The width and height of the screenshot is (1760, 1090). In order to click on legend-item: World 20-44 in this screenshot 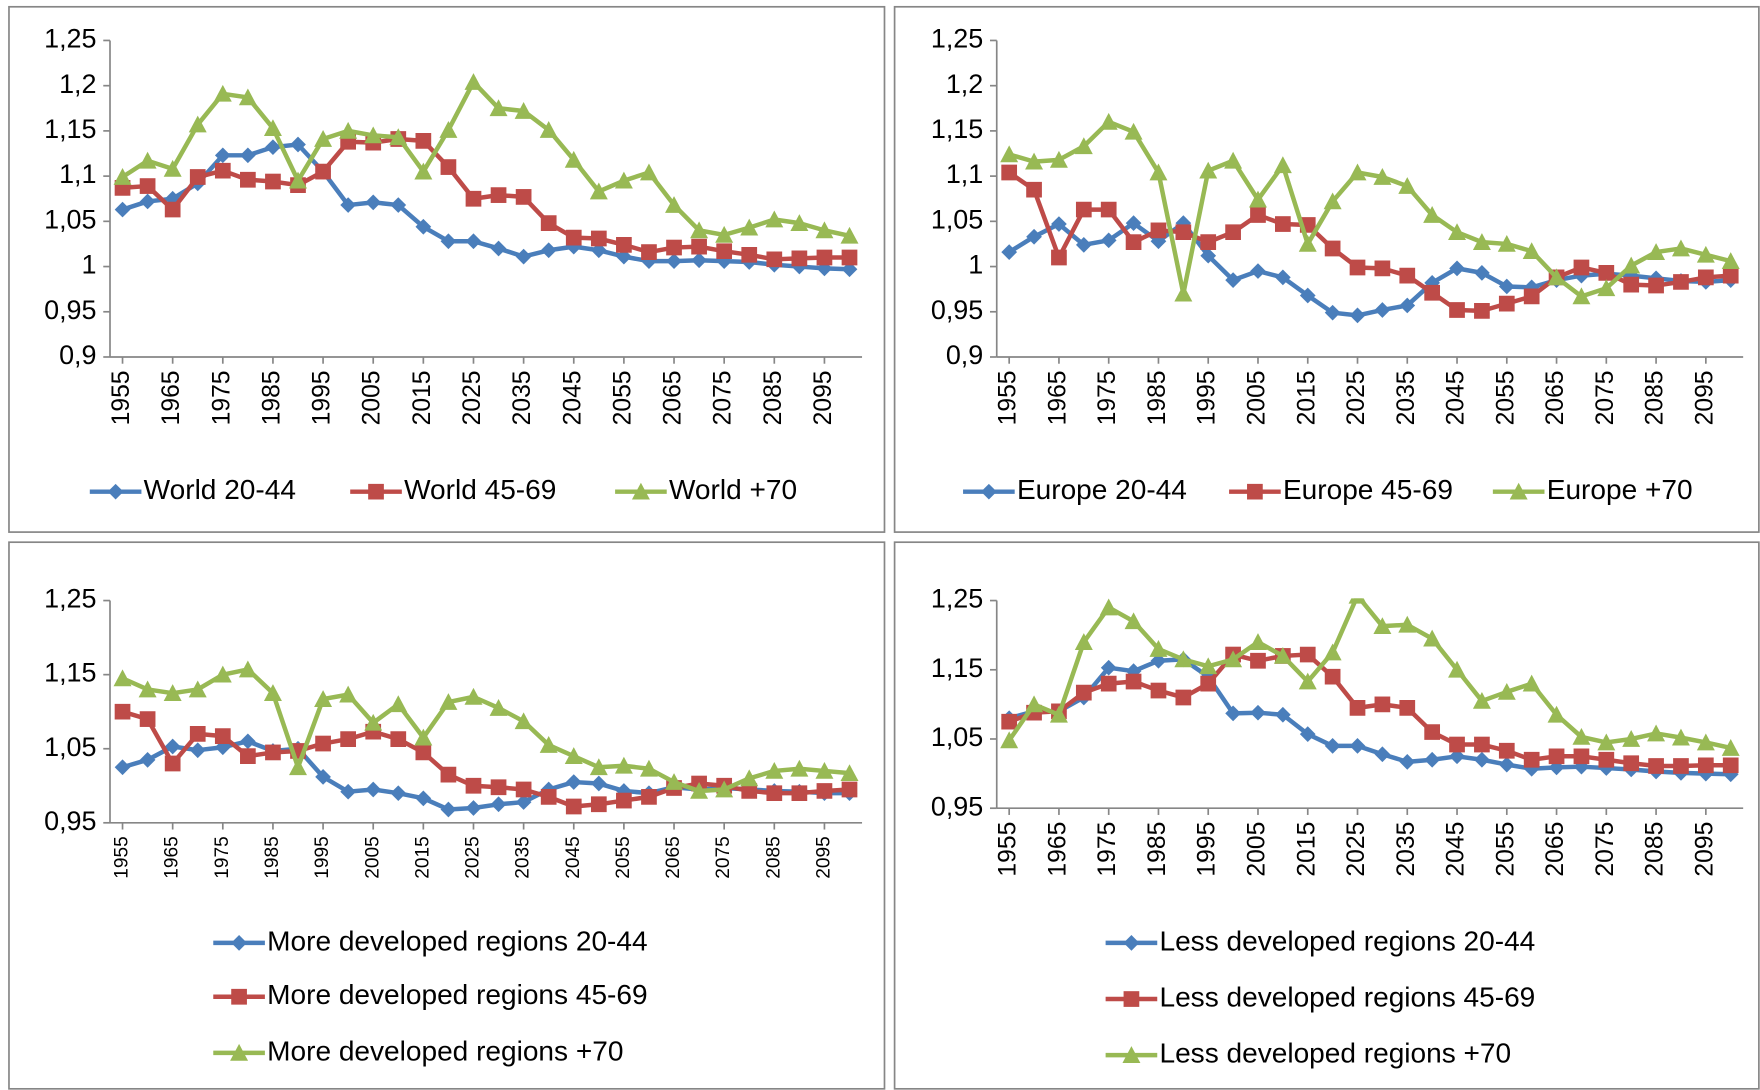, I will do `click(192, 489)`.